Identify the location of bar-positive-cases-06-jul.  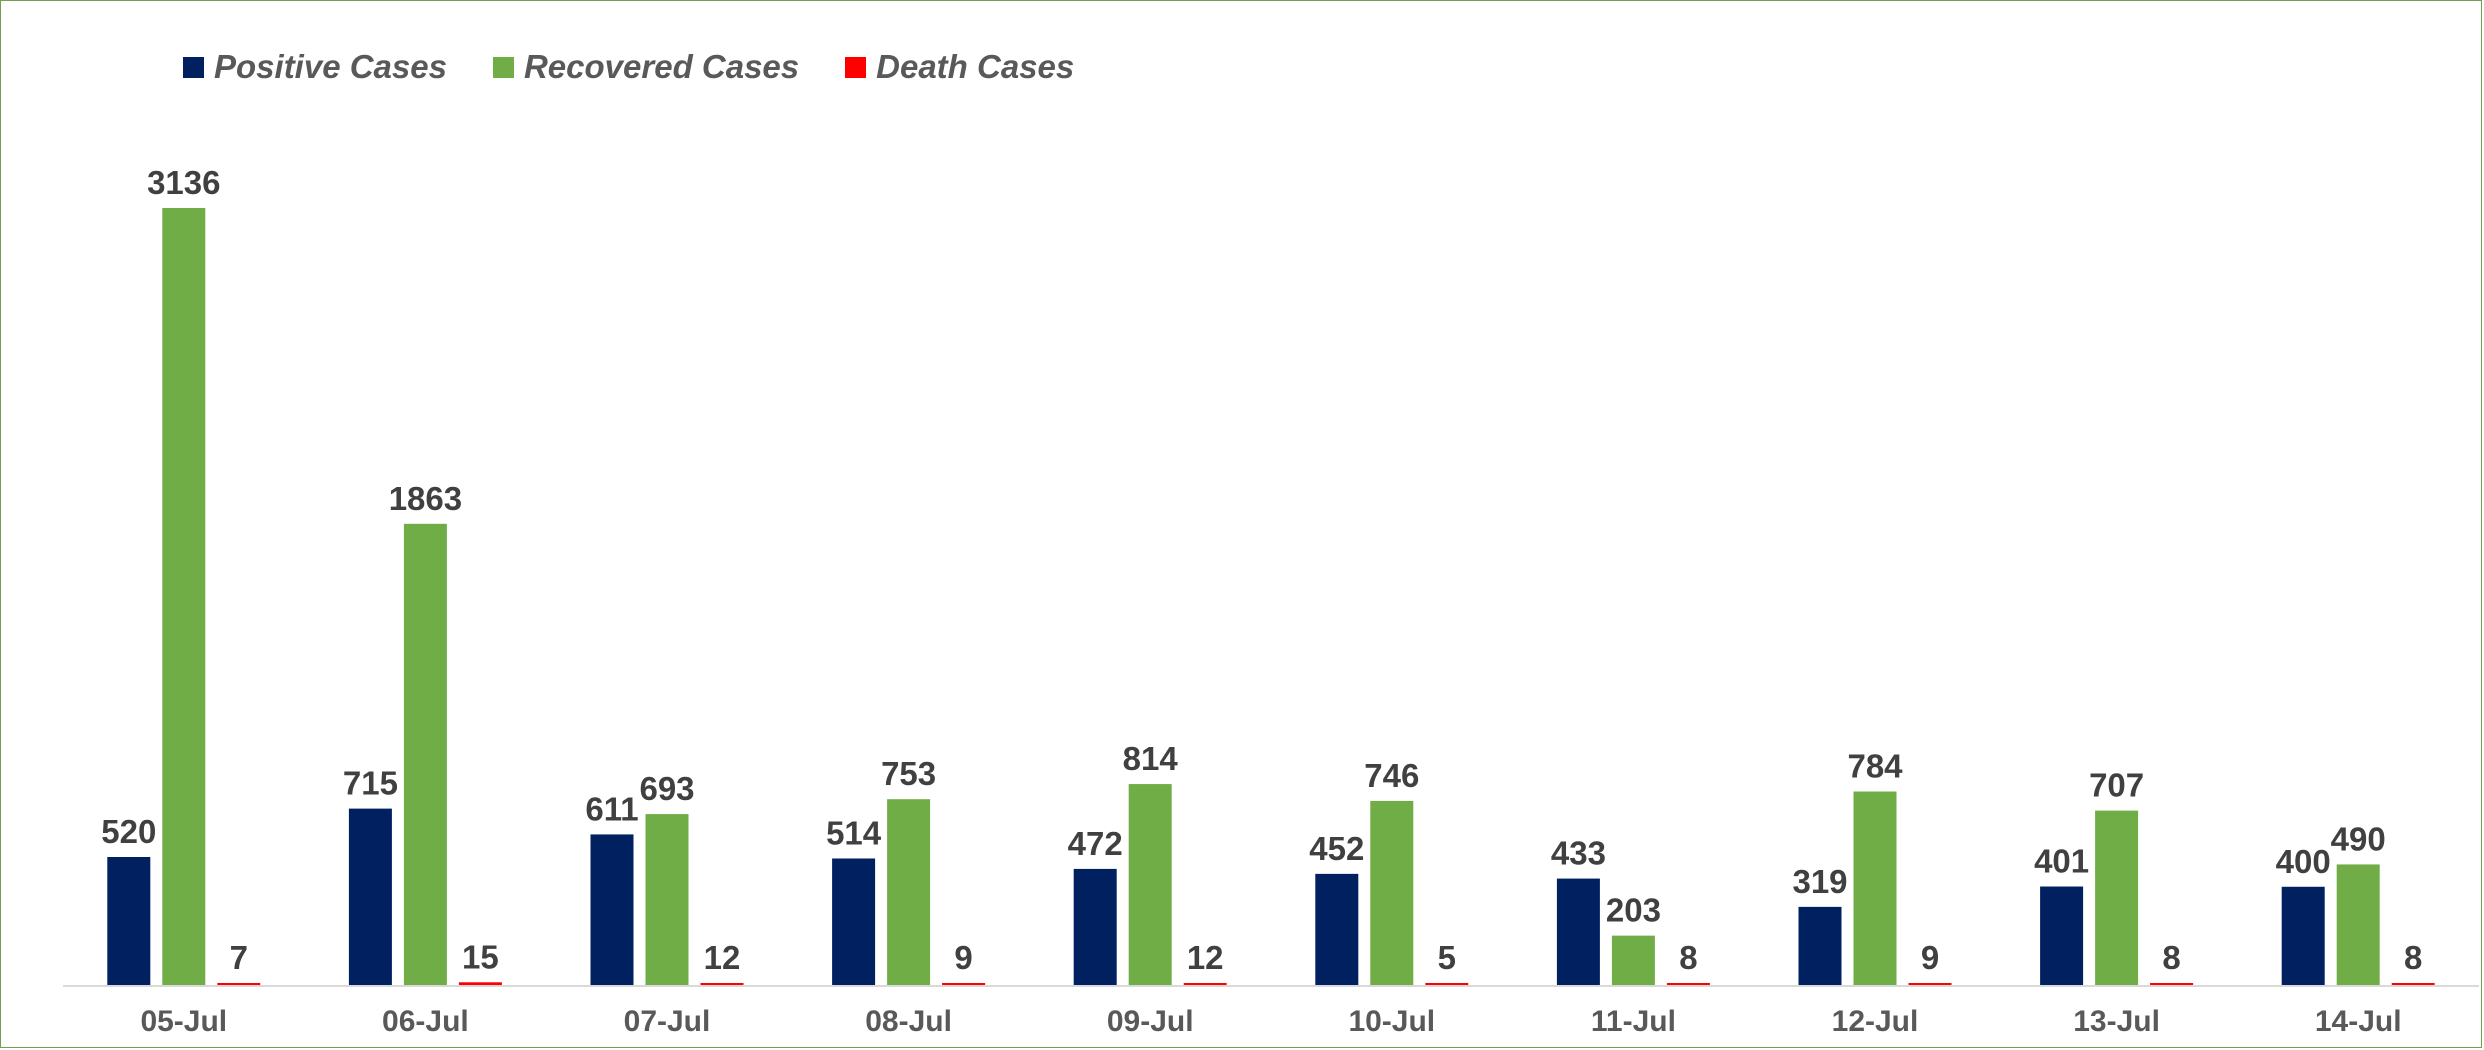
(370, 897).